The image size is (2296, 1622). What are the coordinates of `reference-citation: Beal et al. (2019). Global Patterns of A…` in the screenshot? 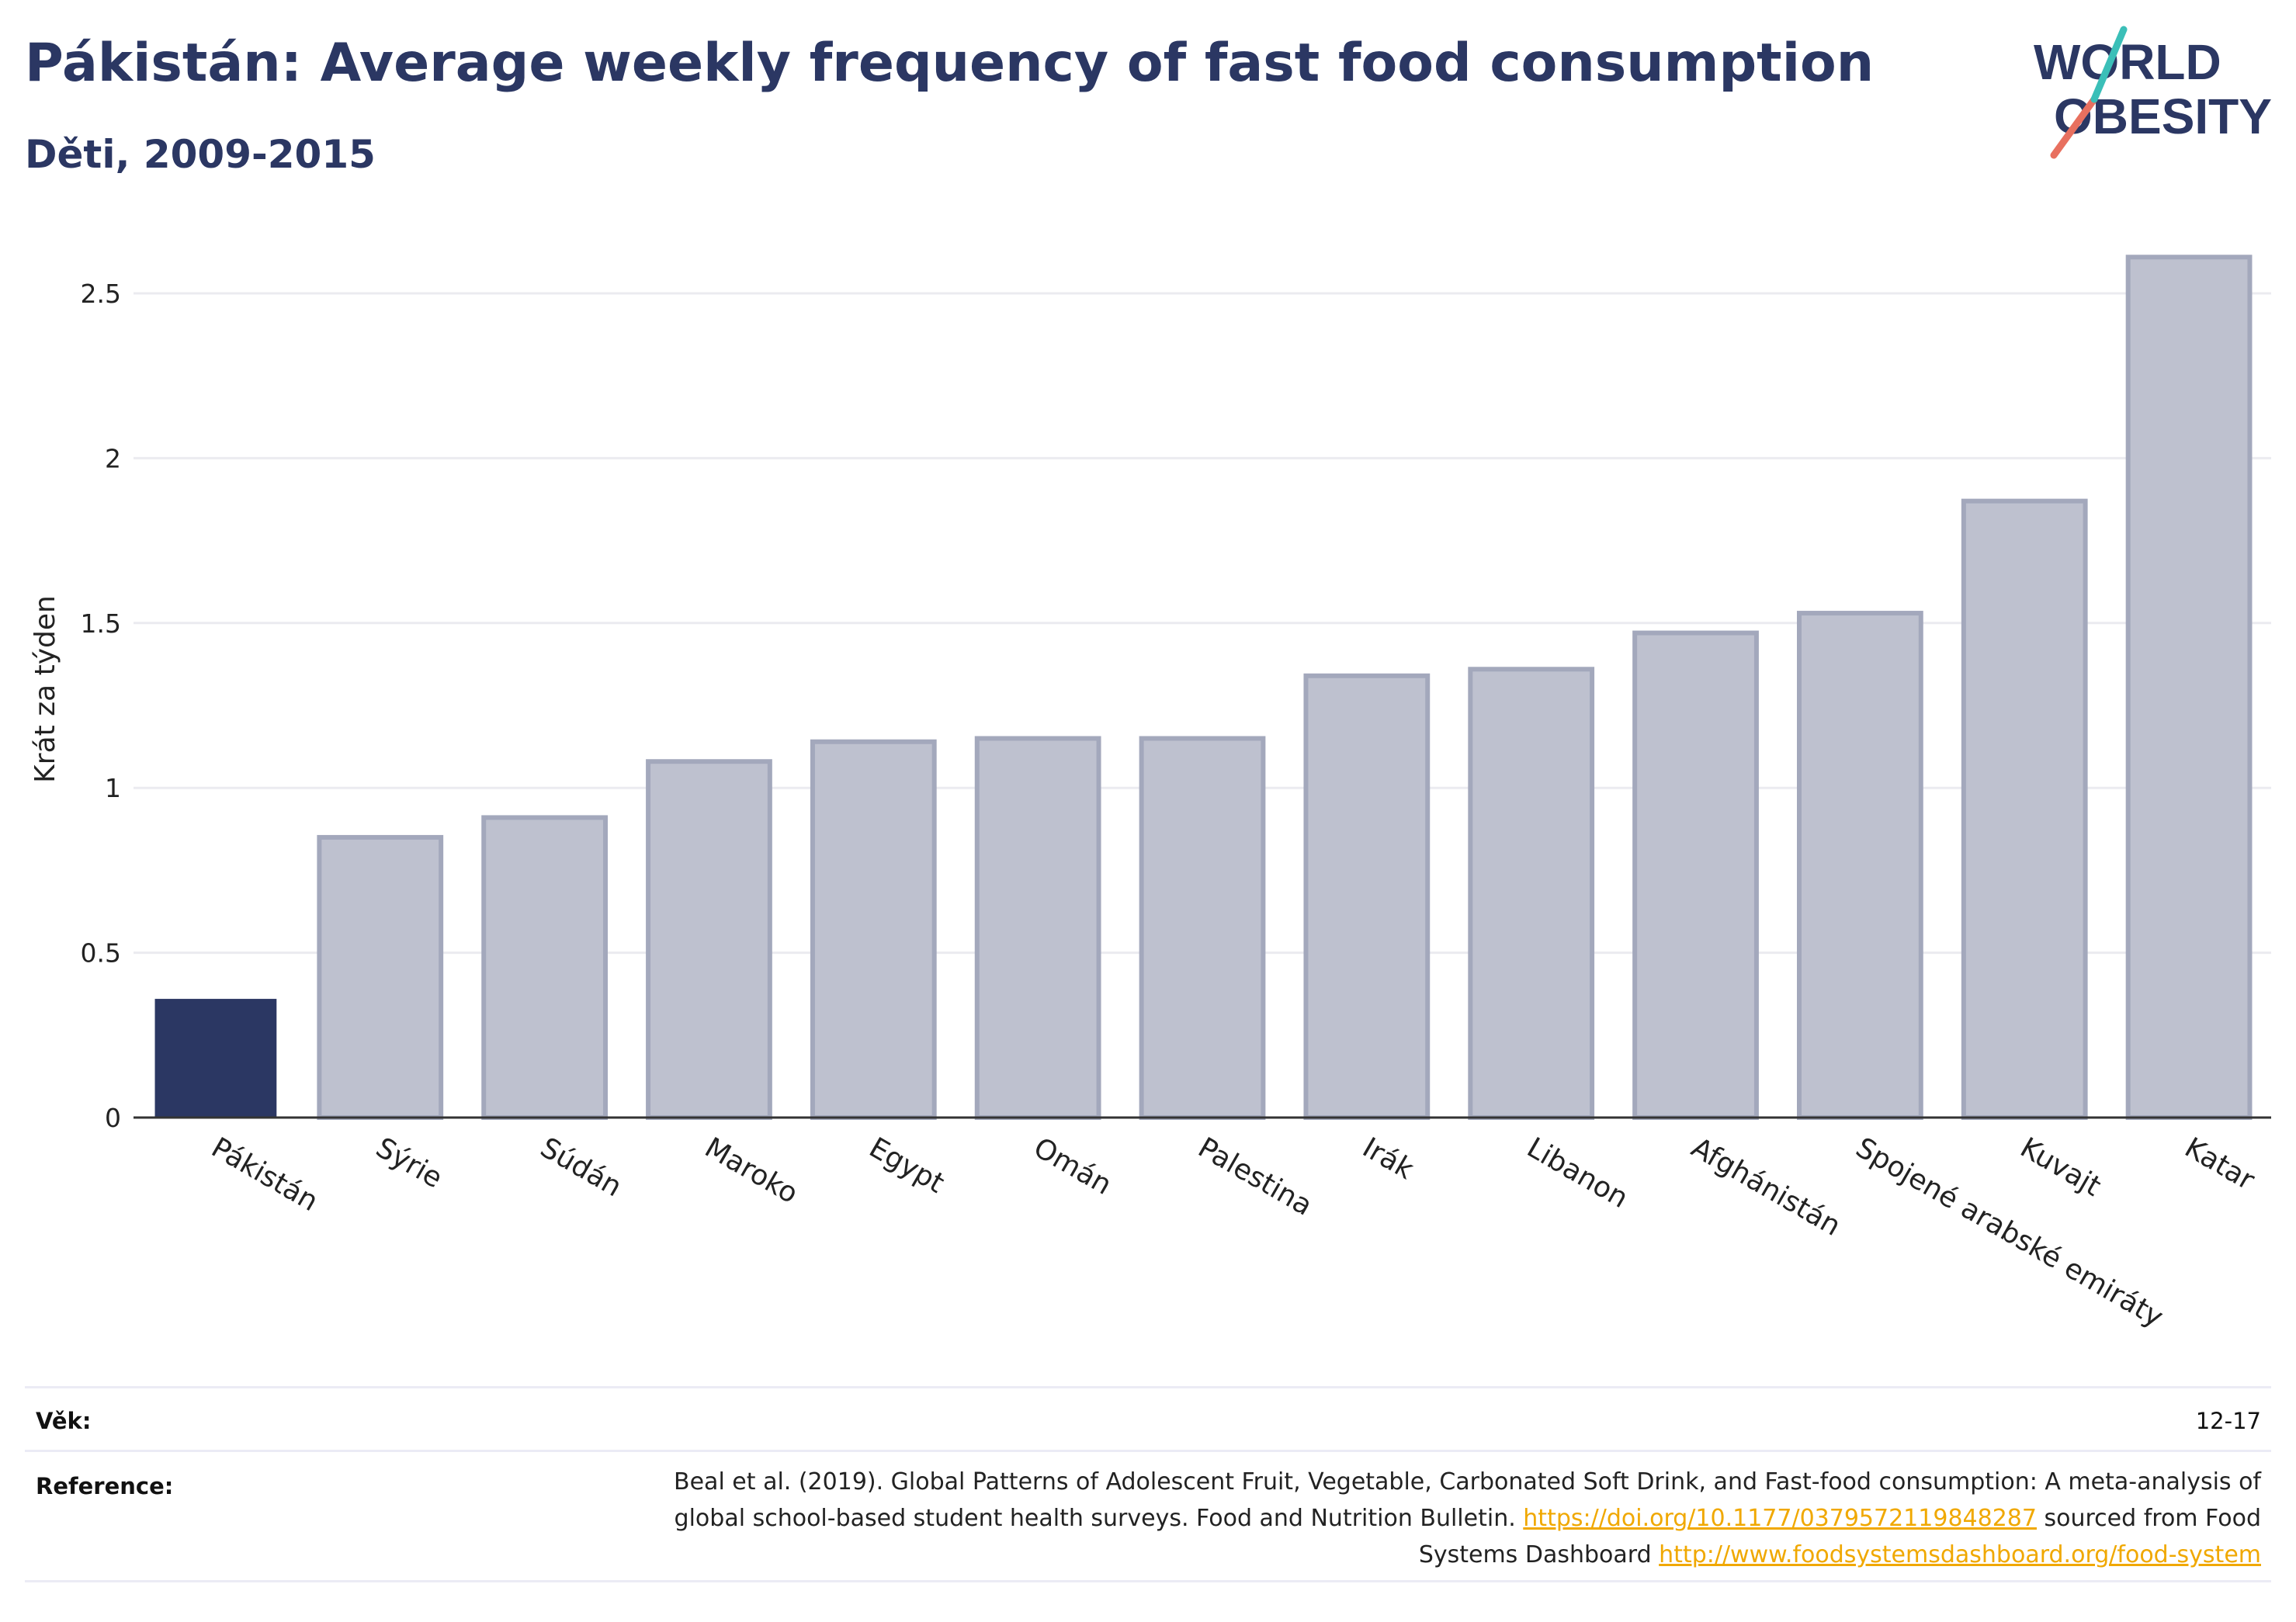 It's located at (1467, 1500).